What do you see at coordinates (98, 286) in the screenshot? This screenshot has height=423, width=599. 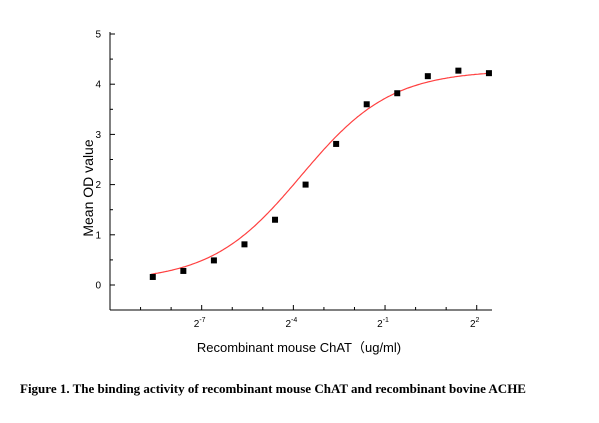 I see `y-tick-label: 0` at bounding box center [98, 286].